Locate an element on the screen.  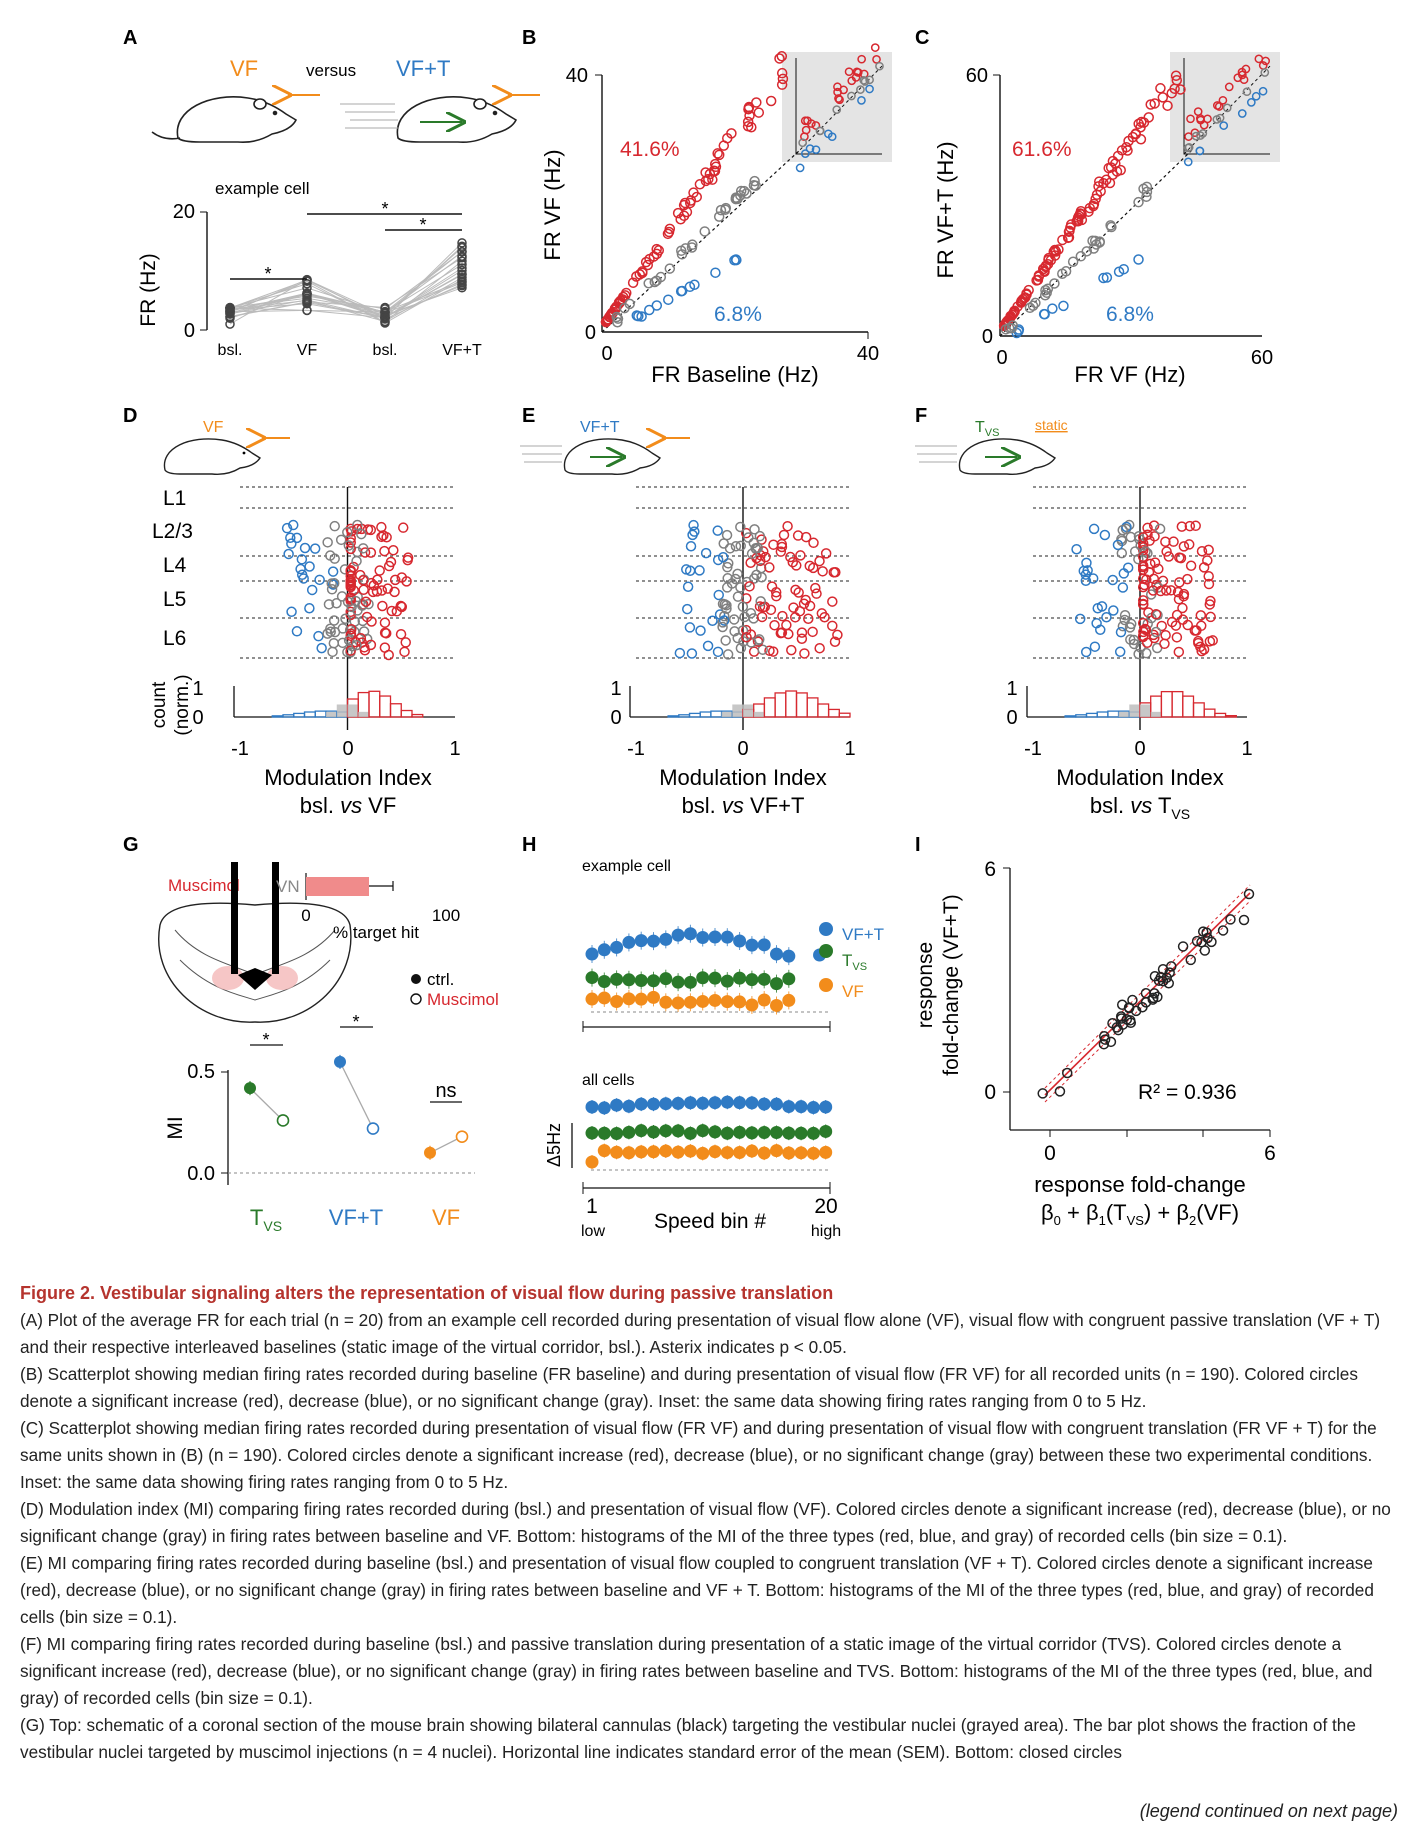
f-xtick-neg1: -1 is located at coordinates (1033, 749).